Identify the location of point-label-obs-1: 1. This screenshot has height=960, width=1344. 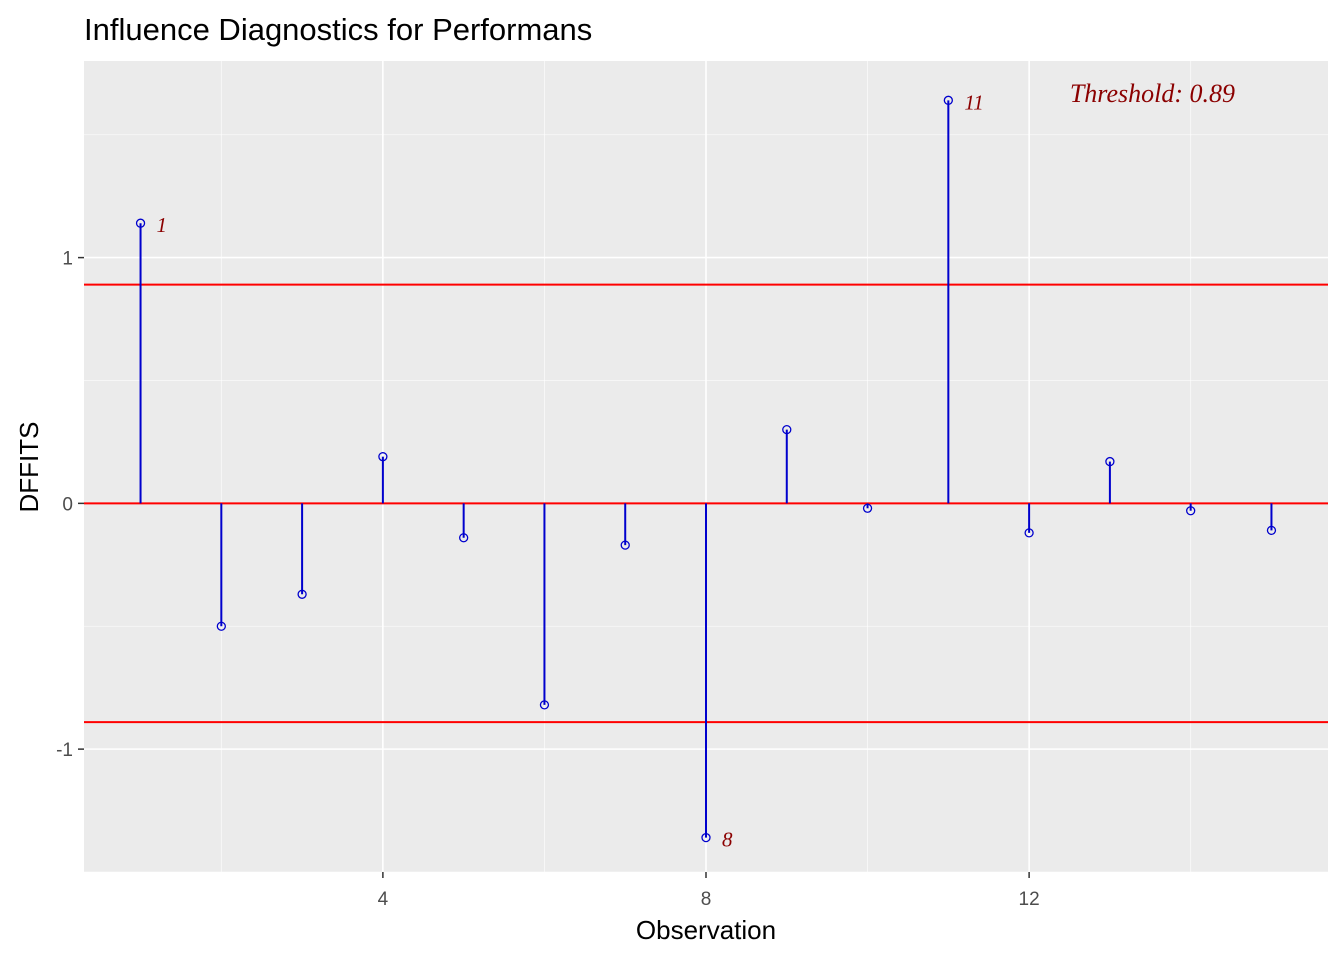
(162, 225).